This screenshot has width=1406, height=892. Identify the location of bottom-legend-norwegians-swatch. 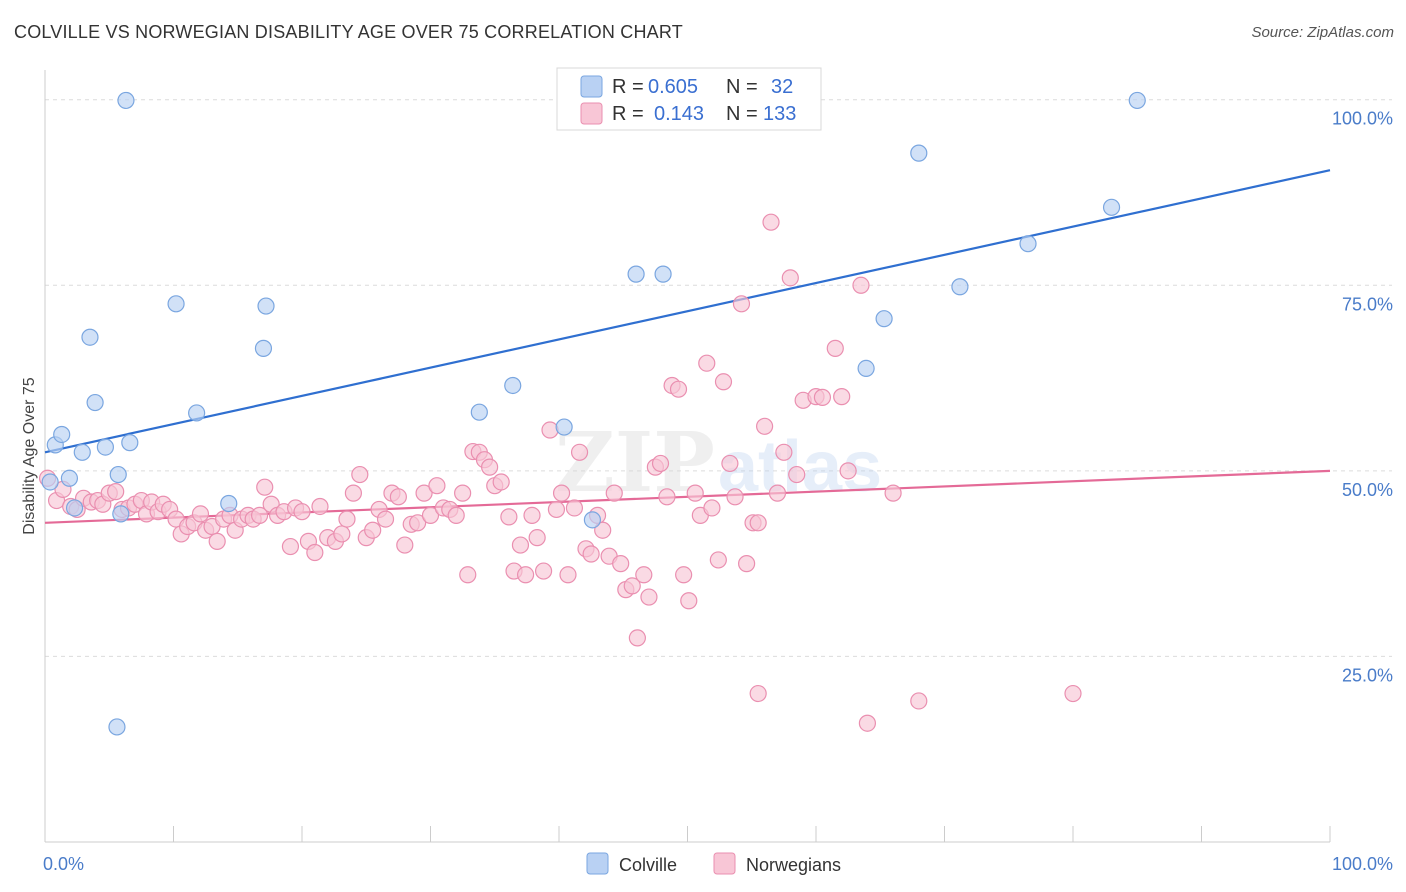
(724, 863).